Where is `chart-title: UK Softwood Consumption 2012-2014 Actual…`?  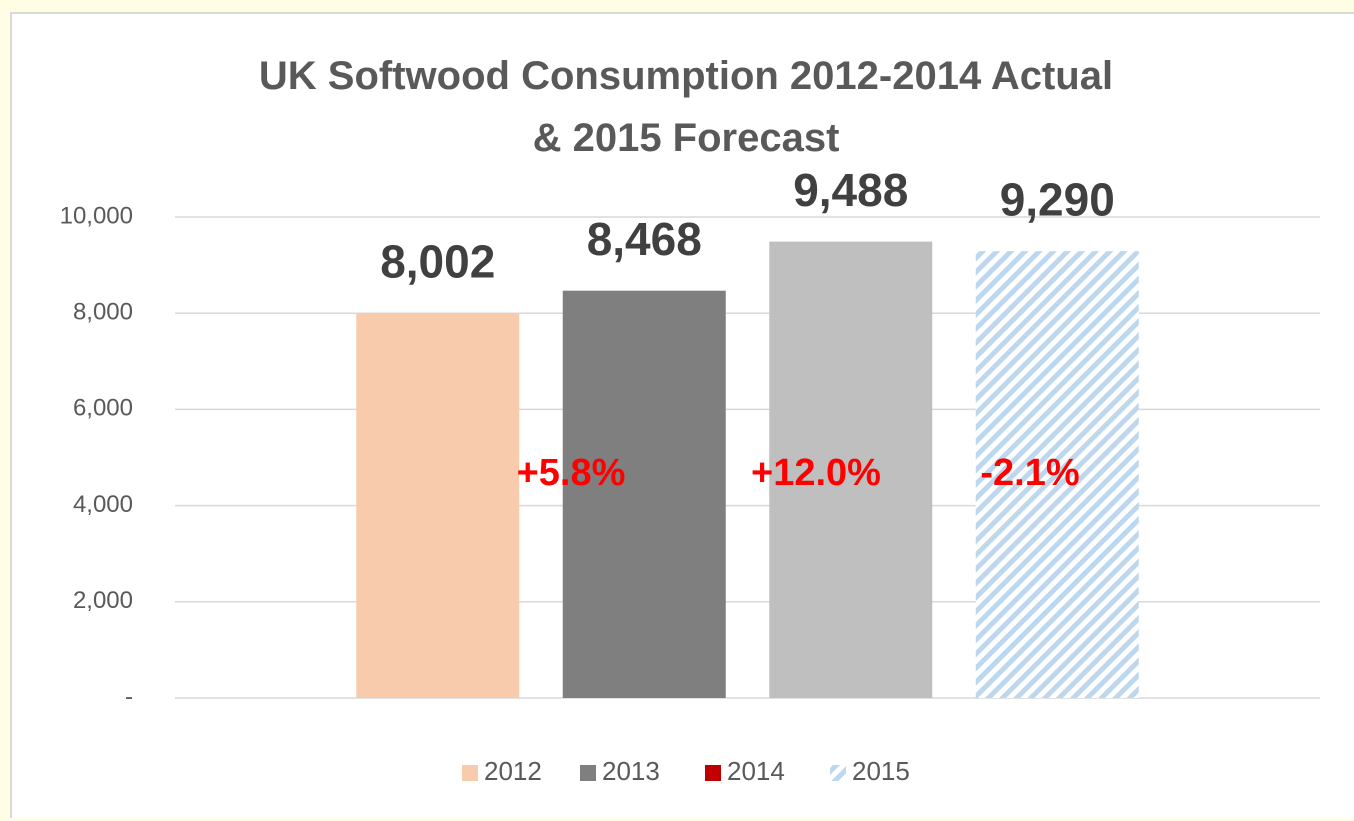 chart-title: UK Softwood Consumption 2012-2014 Actual… is located at coordinates (686, 107).